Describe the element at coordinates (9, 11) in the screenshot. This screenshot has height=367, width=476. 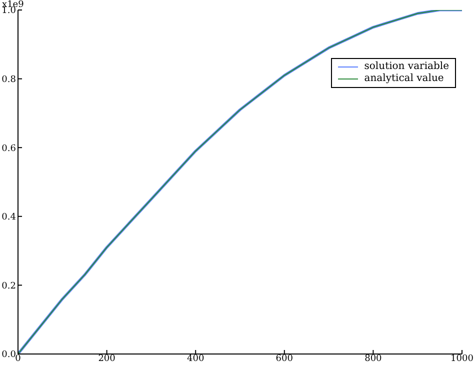
I see `y-tick-label: 1.0` at that location.